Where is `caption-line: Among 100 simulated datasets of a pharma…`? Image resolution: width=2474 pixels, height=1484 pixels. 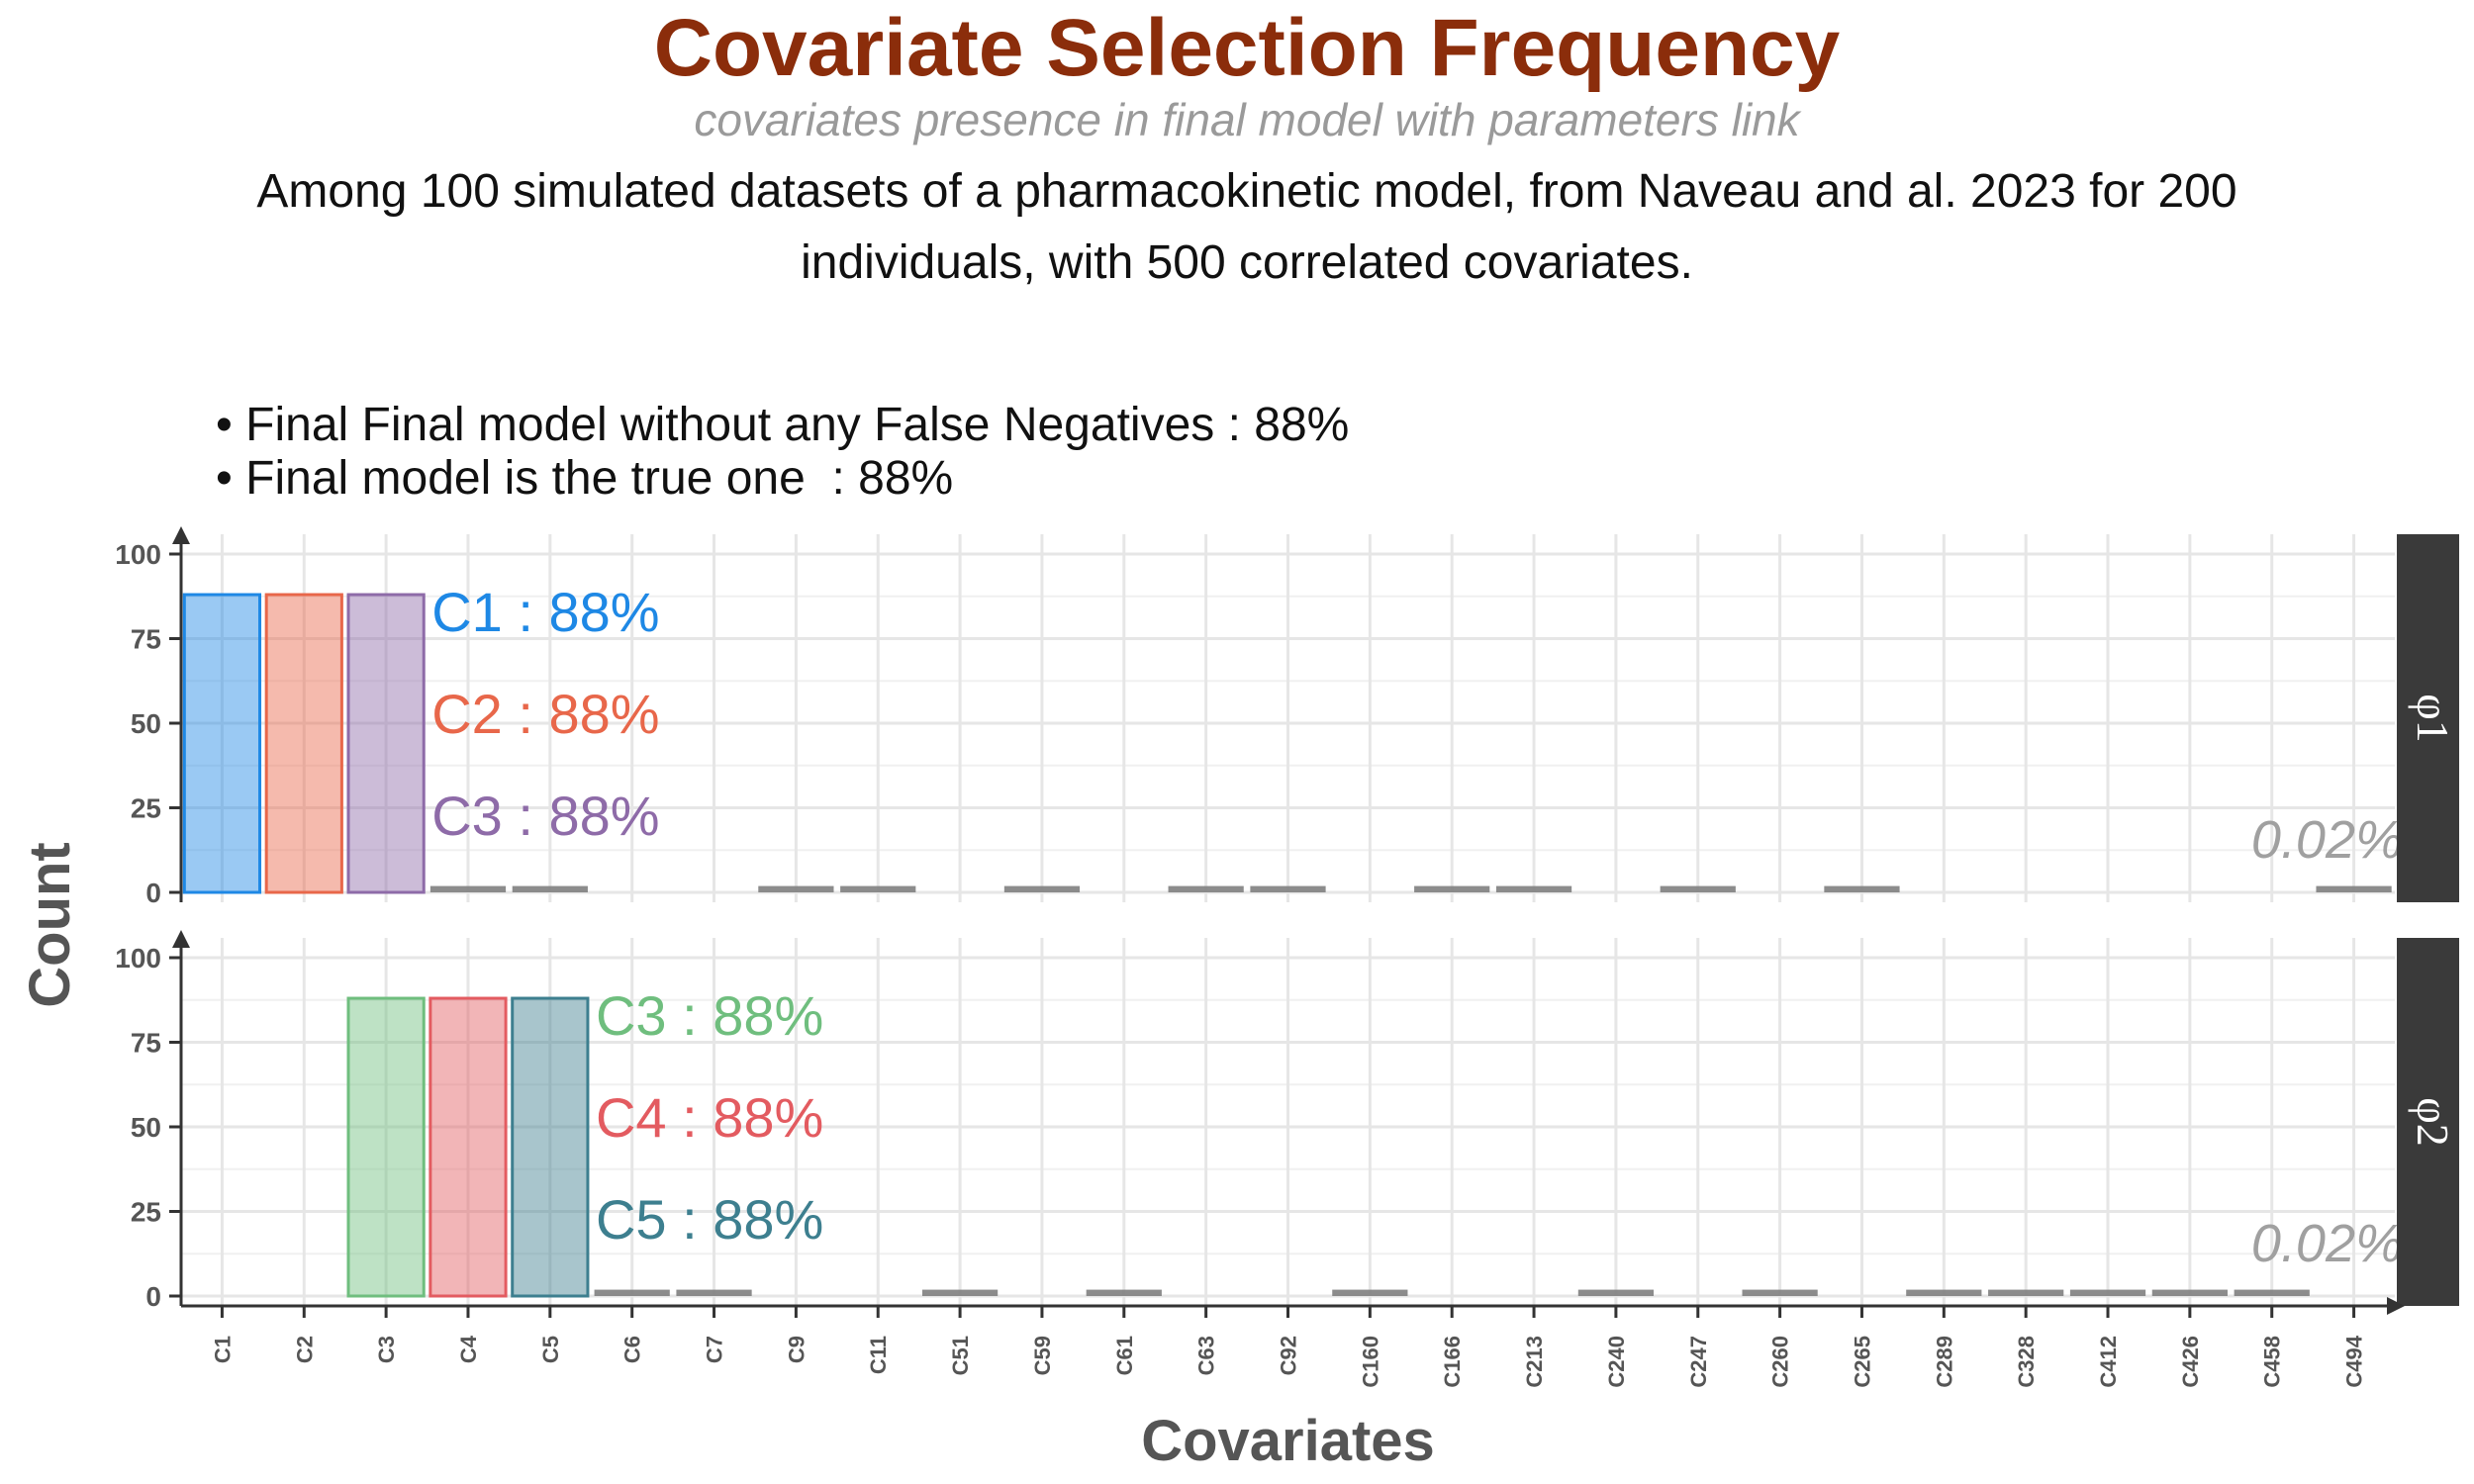
caption-line: Among 100 simulated datasets of a pharma… is located at coordinates (1247, 191).